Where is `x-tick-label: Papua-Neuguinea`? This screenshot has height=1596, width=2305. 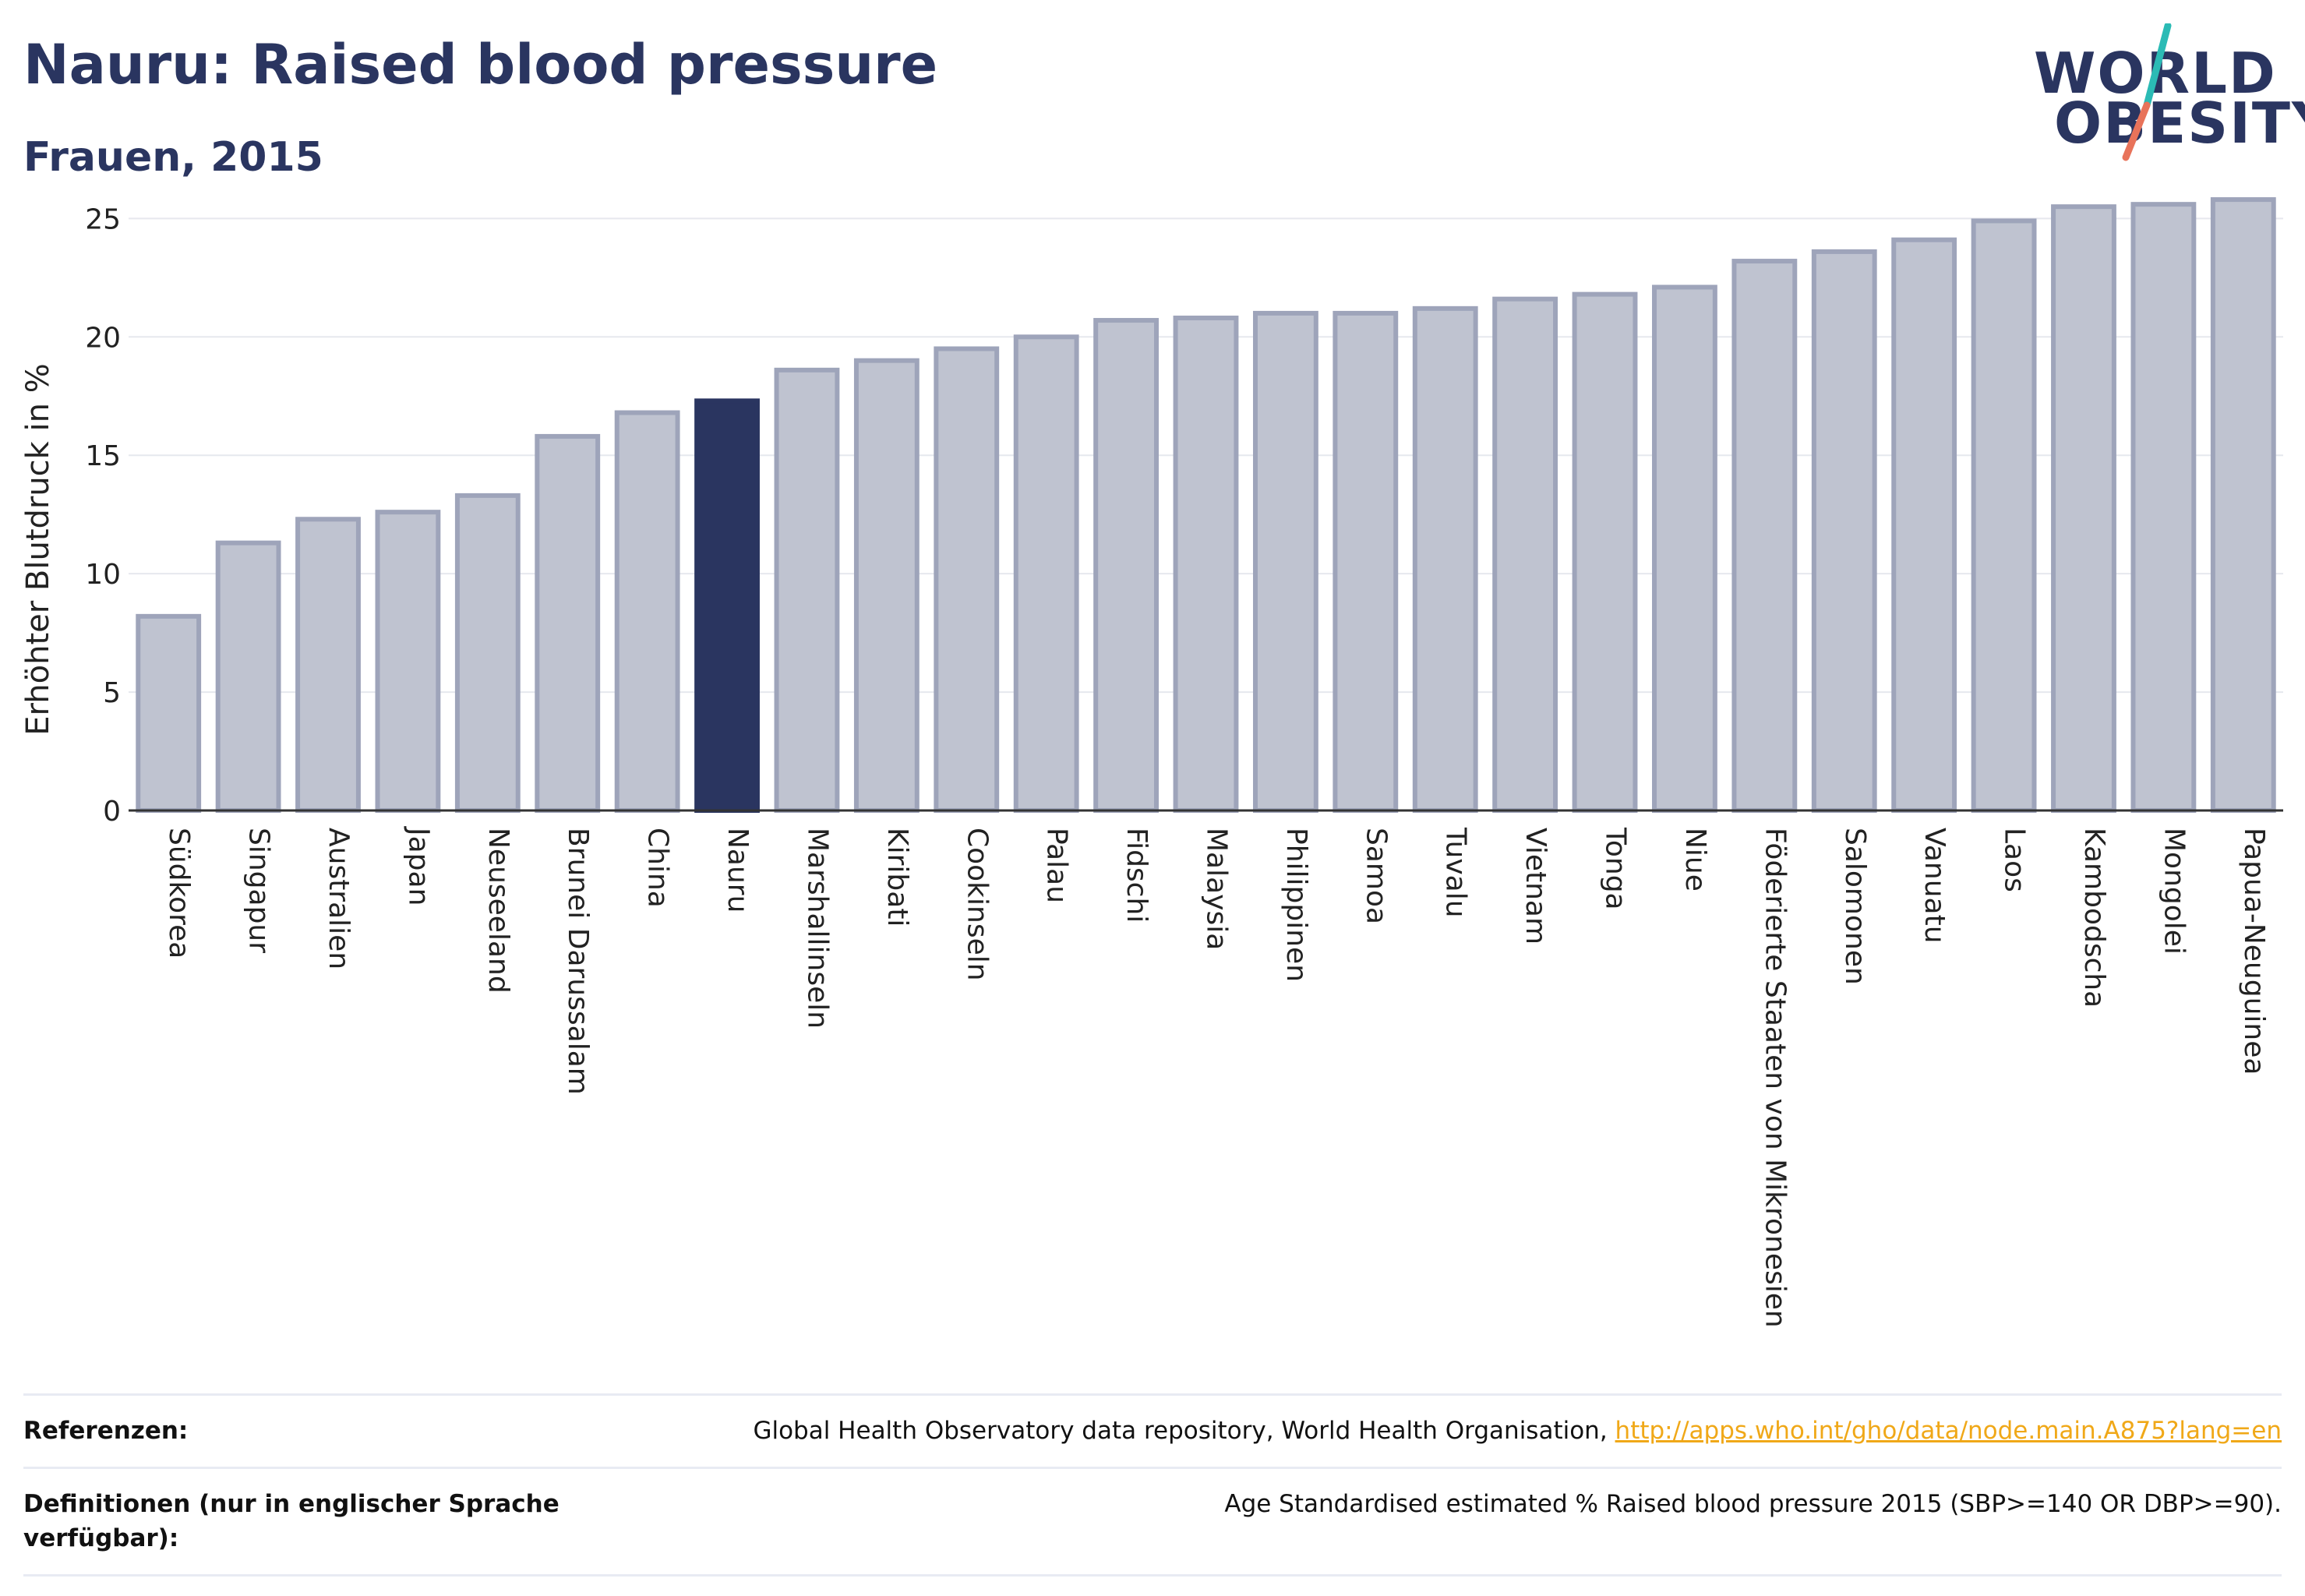
x-tick-label: Papua-Neuguinea is located at coordinates (2254, 951).